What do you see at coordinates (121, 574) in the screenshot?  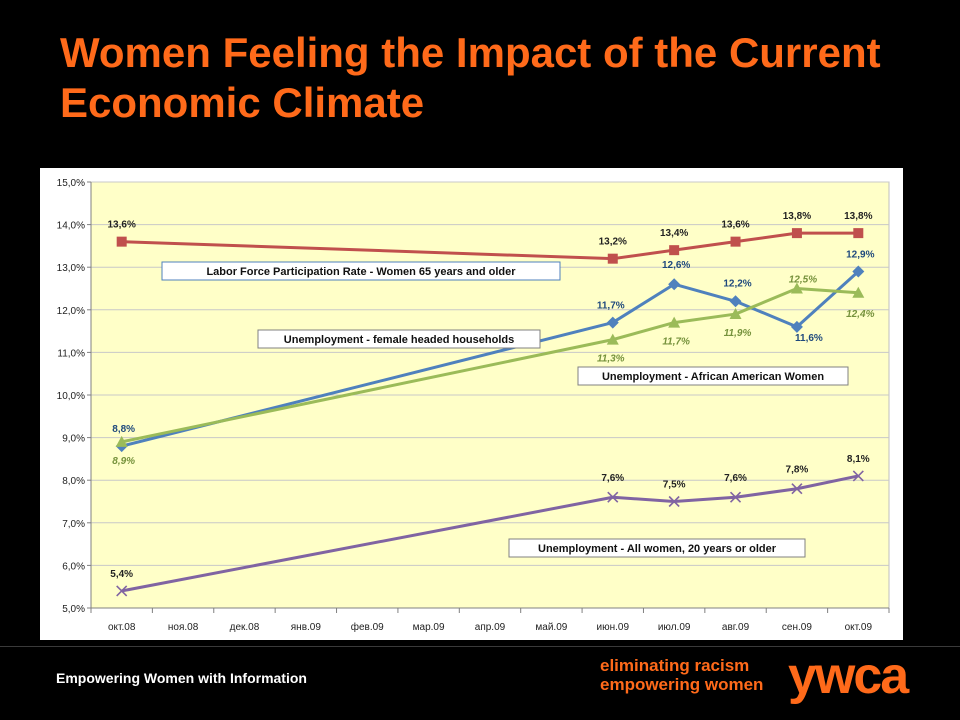 I see `data-label: 5,4%` at bounding box center [121, 574].